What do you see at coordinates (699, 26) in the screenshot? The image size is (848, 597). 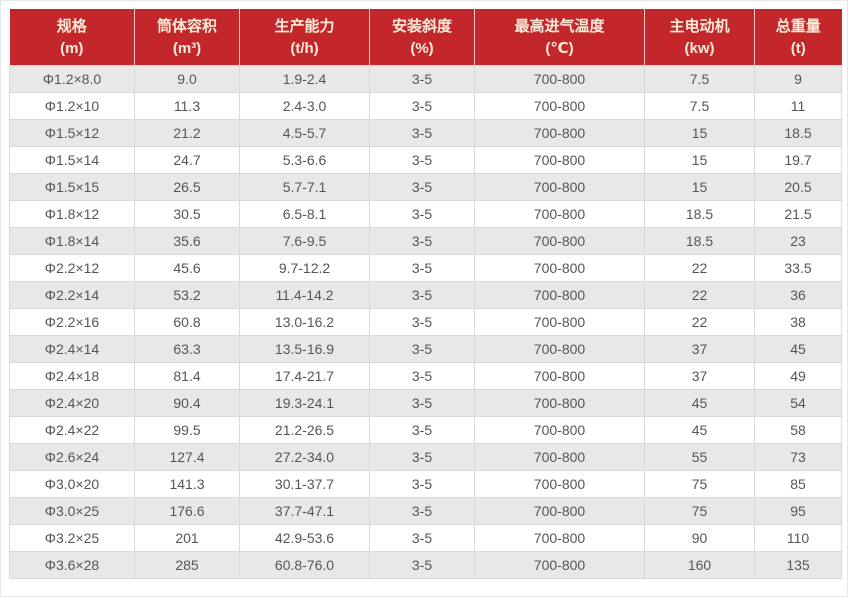 I see `column-title: 主电动机` at bounding box center [699, 26].